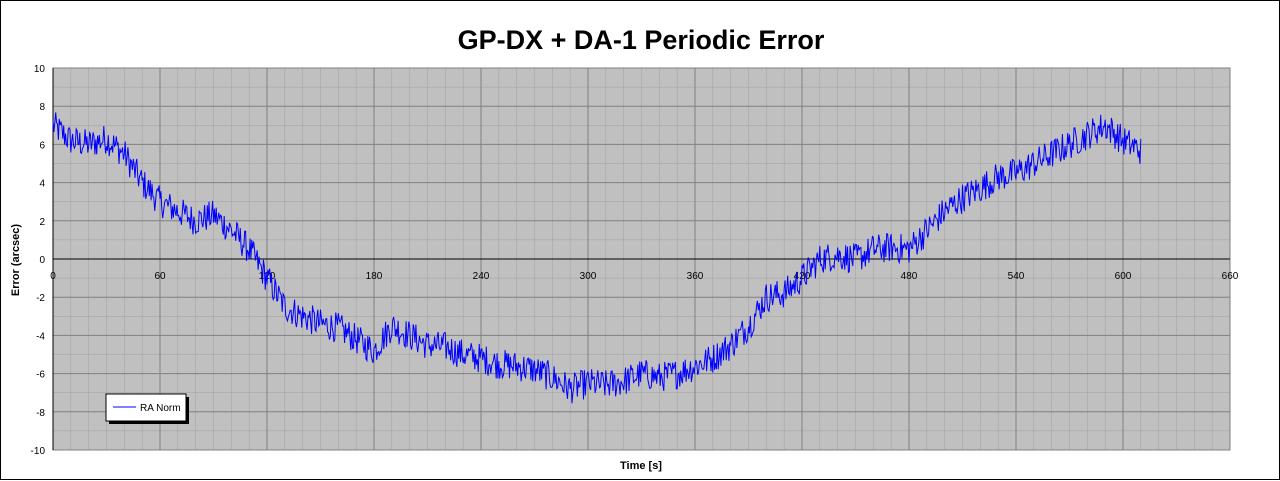  I want to click on y-tick-label: -8, so click(40, 413).